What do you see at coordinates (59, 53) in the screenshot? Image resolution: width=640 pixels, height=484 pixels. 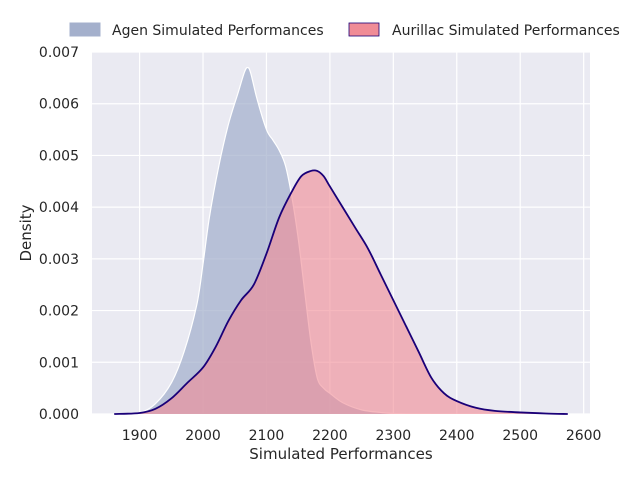 I see `y-tick-label: 0.007` at bounding box center [59, 53].